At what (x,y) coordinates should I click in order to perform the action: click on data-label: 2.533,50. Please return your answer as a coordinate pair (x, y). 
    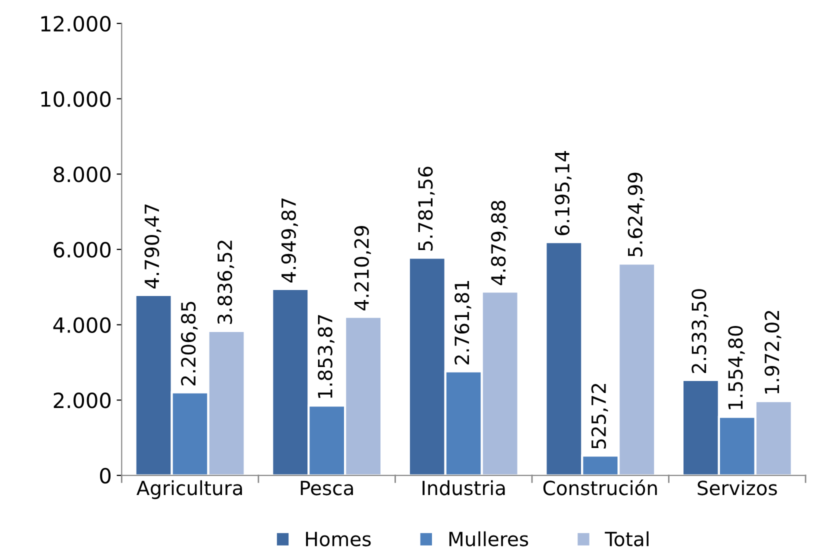
    Looking at the image, I should click on (700, 331).